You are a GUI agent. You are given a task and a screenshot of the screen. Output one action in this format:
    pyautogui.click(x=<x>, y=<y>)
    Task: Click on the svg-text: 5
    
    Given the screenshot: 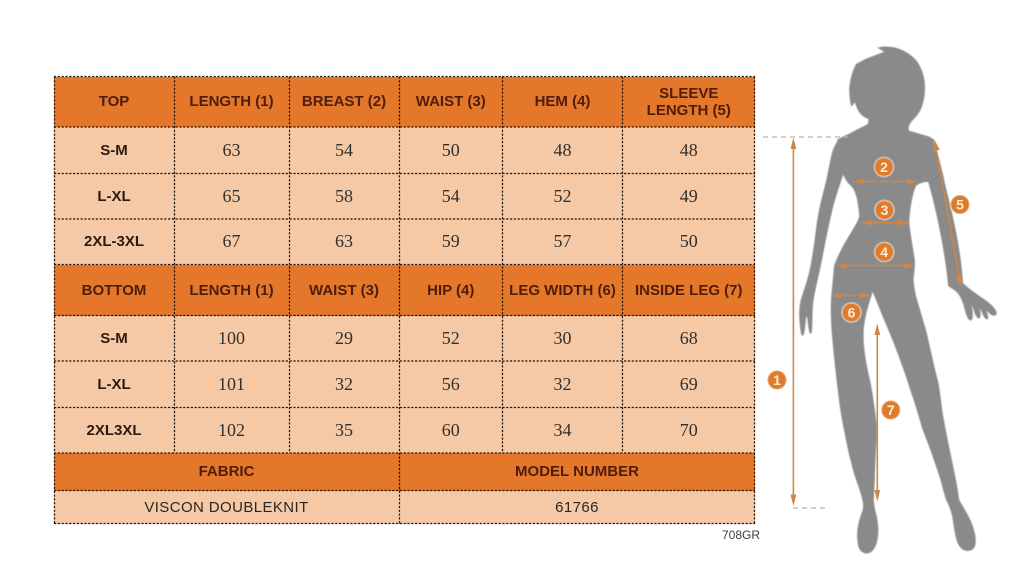 What is the action you would take?
    pyautogui.click(x=960, y=205)
    